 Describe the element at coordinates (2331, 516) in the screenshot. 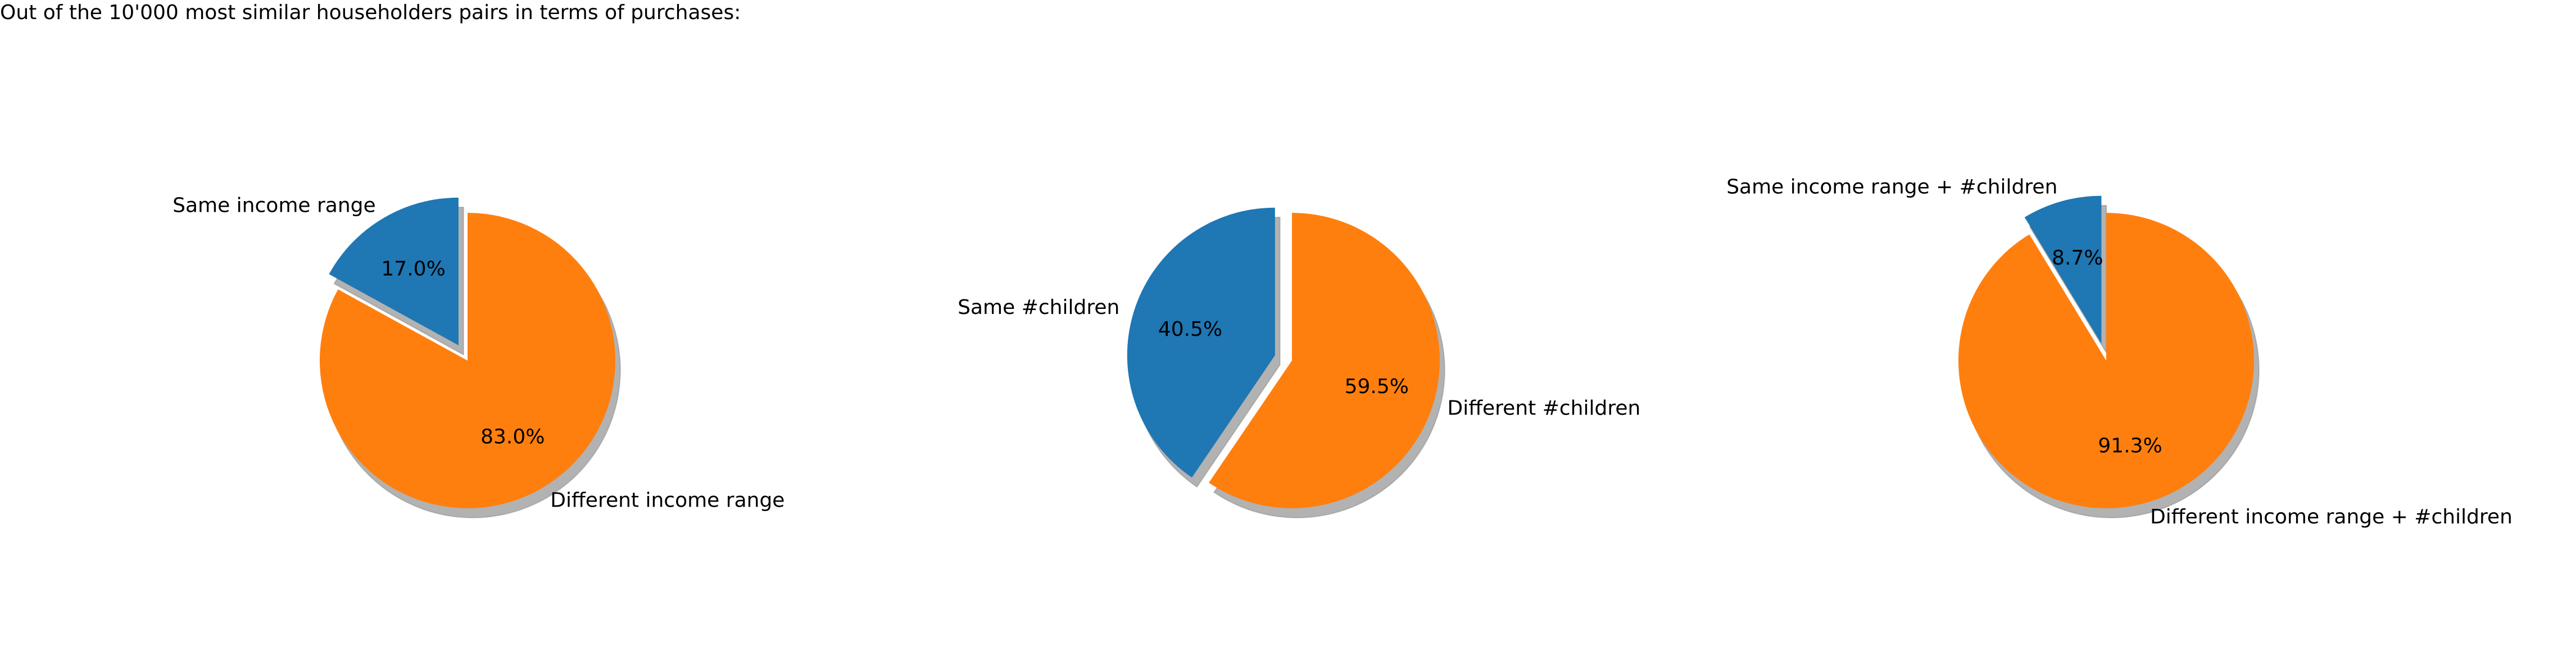

I see `pie-slice-label: Different income range + #children` at that location.